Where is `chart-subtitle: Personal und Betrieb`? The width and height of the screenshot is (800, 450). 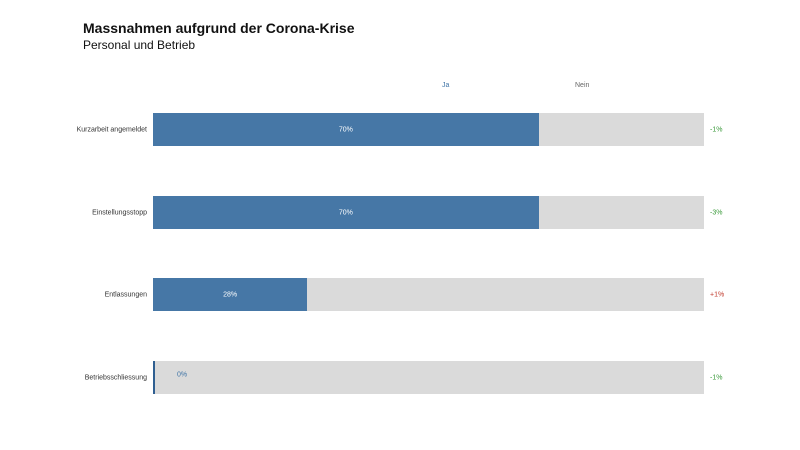
chart-subtitle: Personal und Betrieb is located at coordinates (139, 45).